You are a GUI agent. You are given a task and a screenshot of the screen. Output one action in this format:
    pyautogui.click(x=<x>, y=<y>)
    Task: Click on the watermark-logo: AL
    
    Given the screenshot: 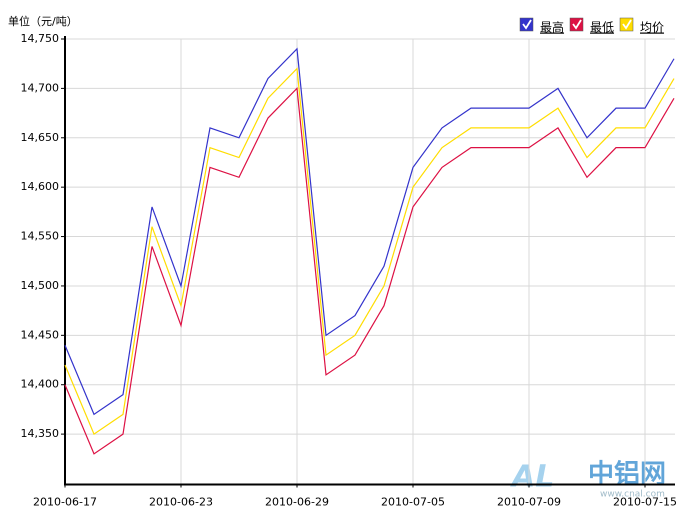 What is the action you would take?
    pyautogui.click(x=532, y=477)
    